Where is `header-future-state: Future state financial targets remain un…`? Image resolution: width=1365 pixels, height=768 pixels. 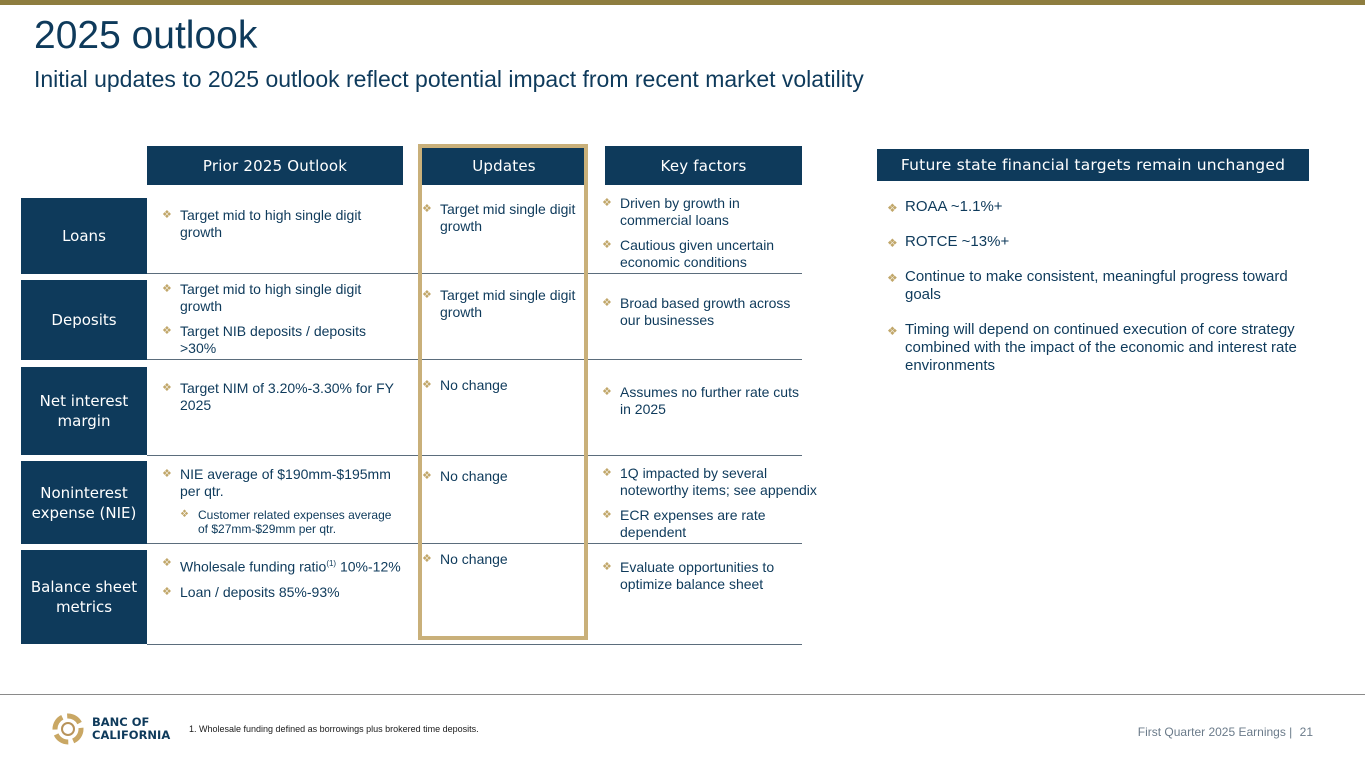 header-future-state: Future state financial targets remain un… is located at coordinates (1093, 165).